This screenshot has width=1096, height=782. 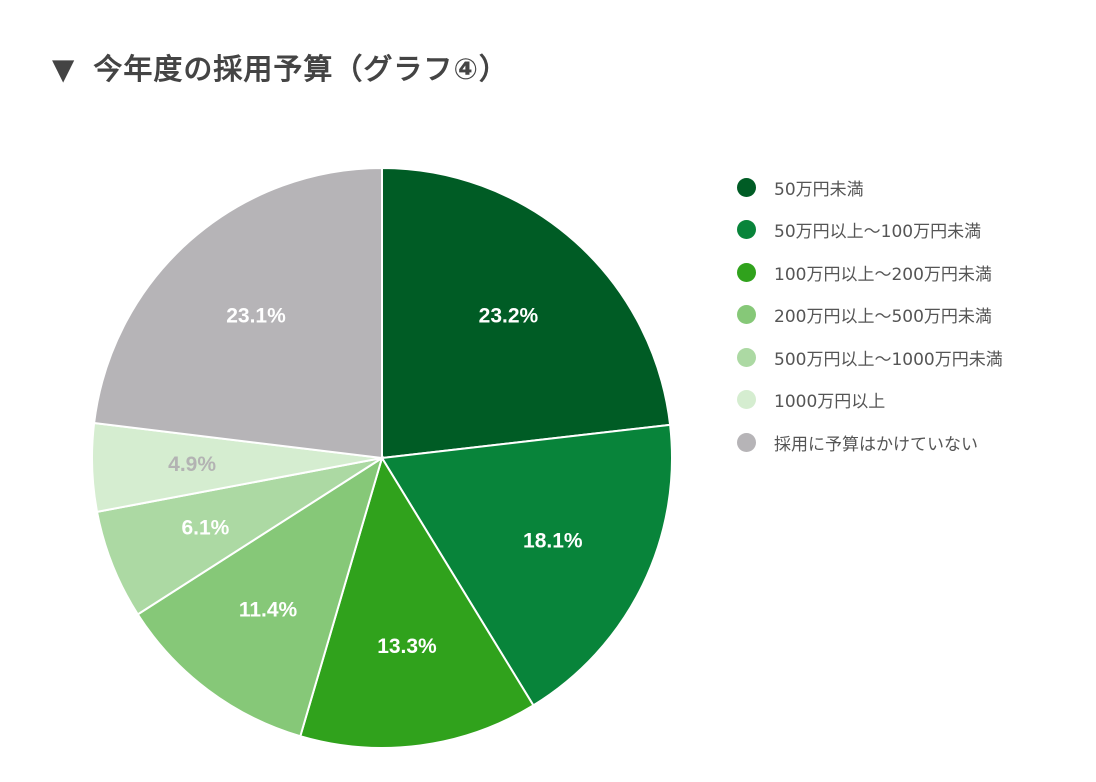 What do you see at coordinates (553, 541) in the screenshot?
I see `pie-data-label: 18.1%` at bounding box center [553, 541].